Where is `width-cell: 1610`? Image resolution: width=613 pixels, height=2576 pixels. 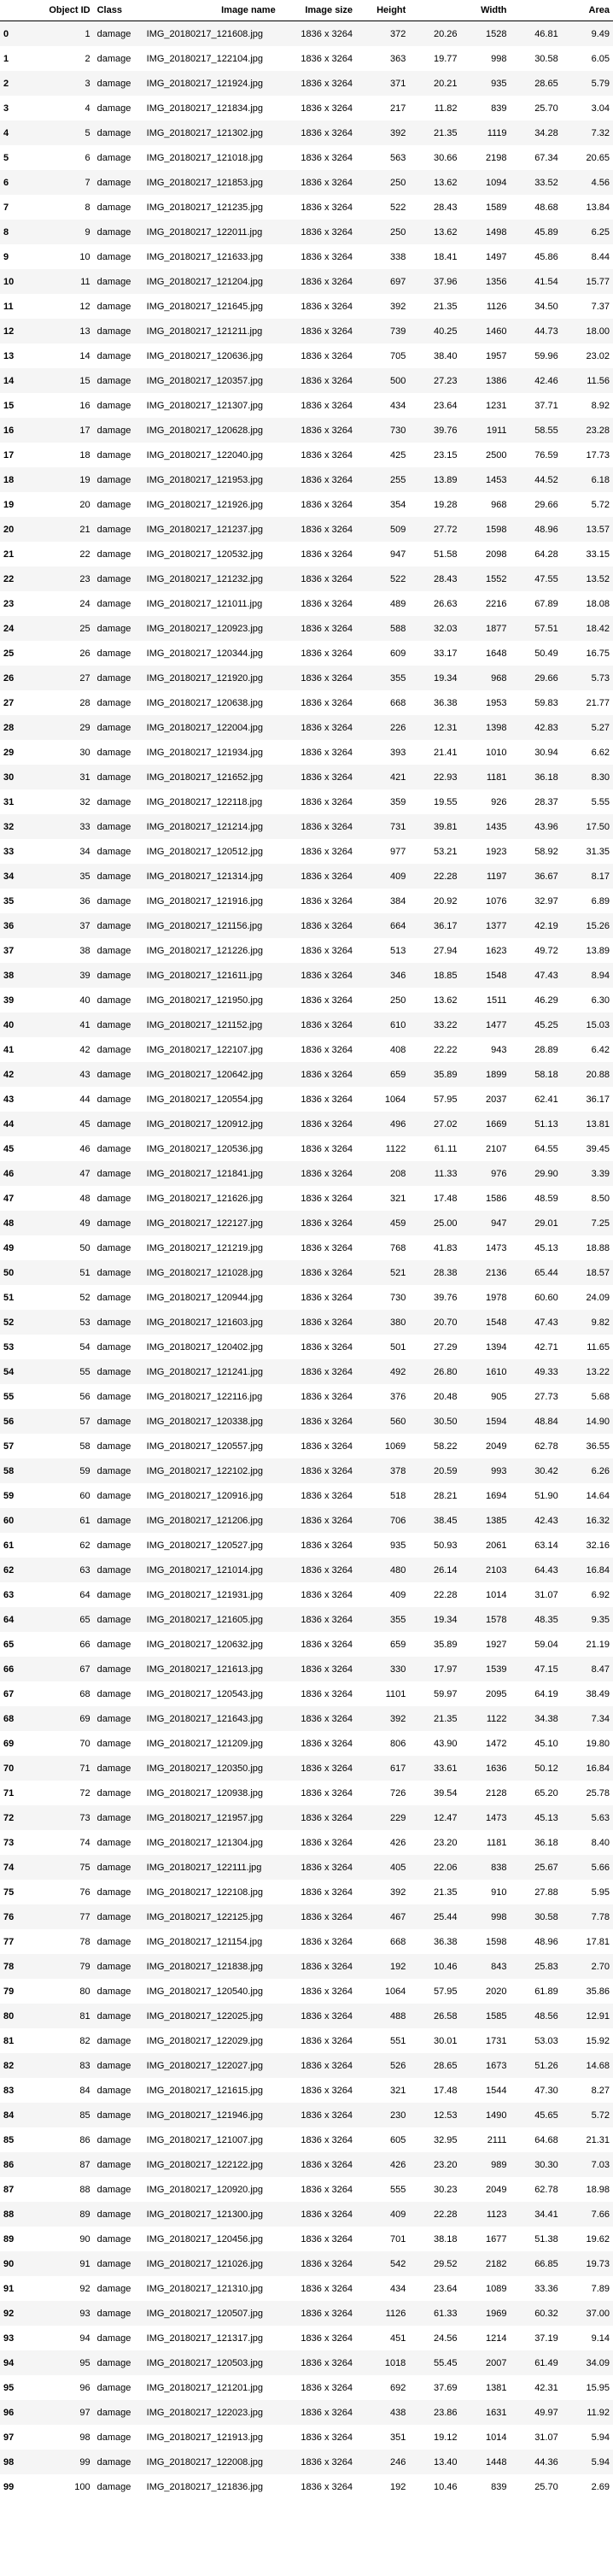
width-cell: 1610 is located at coordinates (485, 1371).